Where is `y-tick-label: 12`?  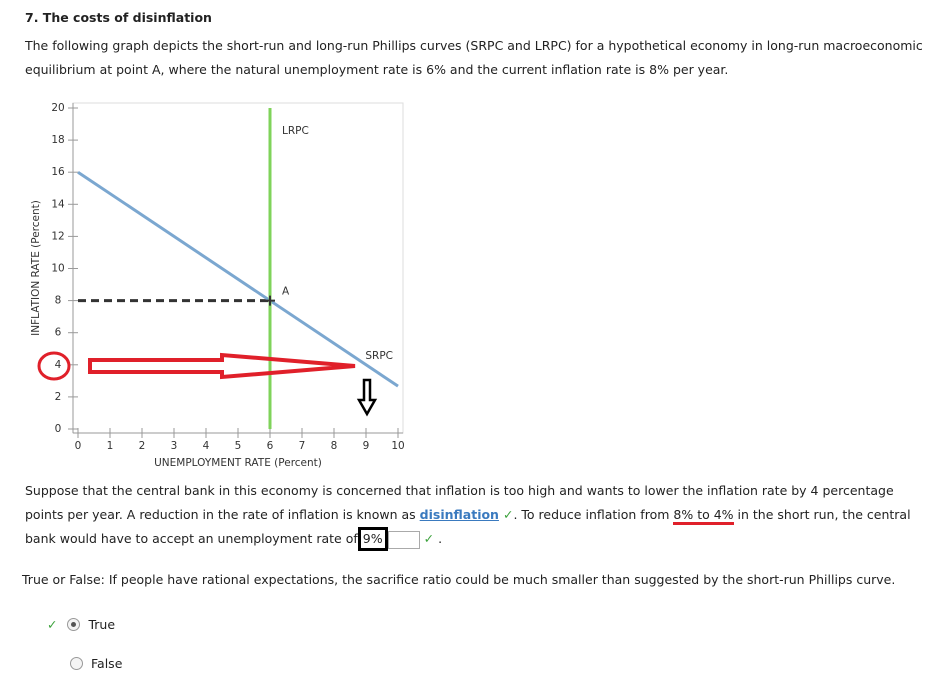 y-tick-label: 12 is located at coordinates (57, 236).